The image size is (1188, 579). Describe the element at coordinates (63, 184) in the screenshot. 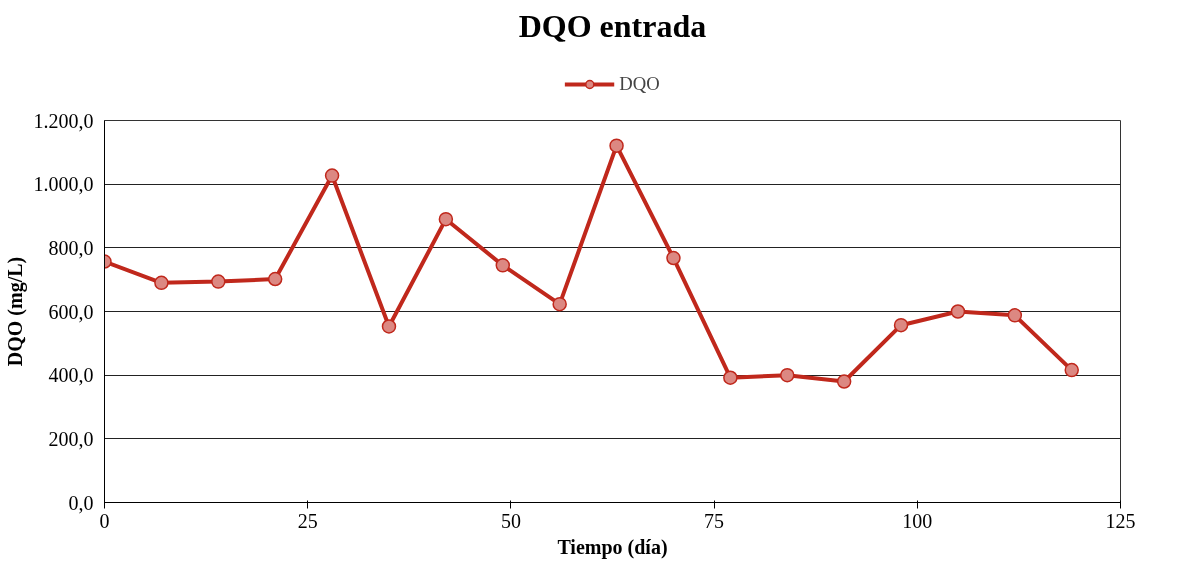

I see `y-tick-label: 1.000,0` at that location.